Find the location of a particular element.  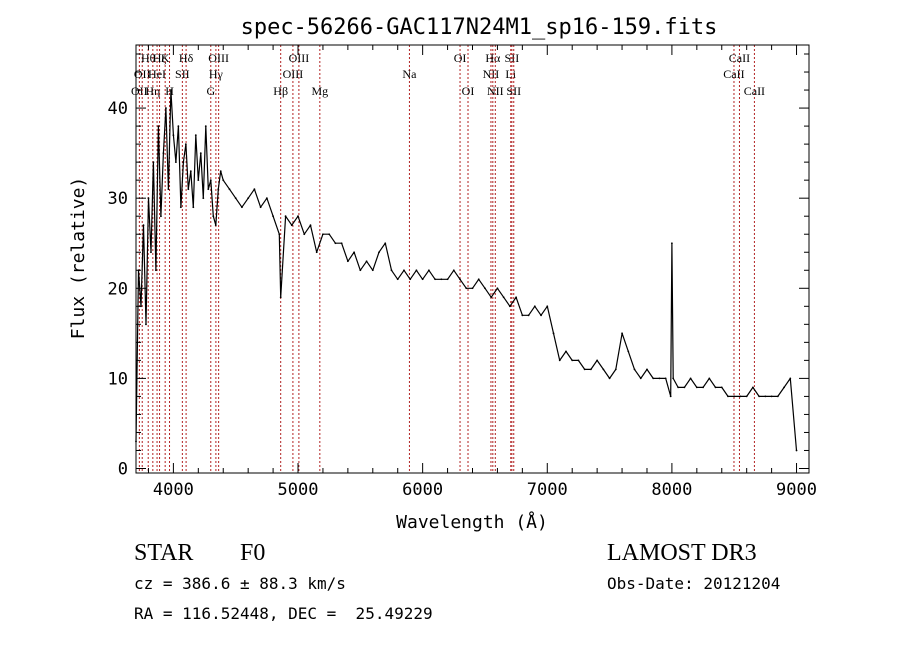

spectral-line-label: Hγ is located at coordinates (216, 74).